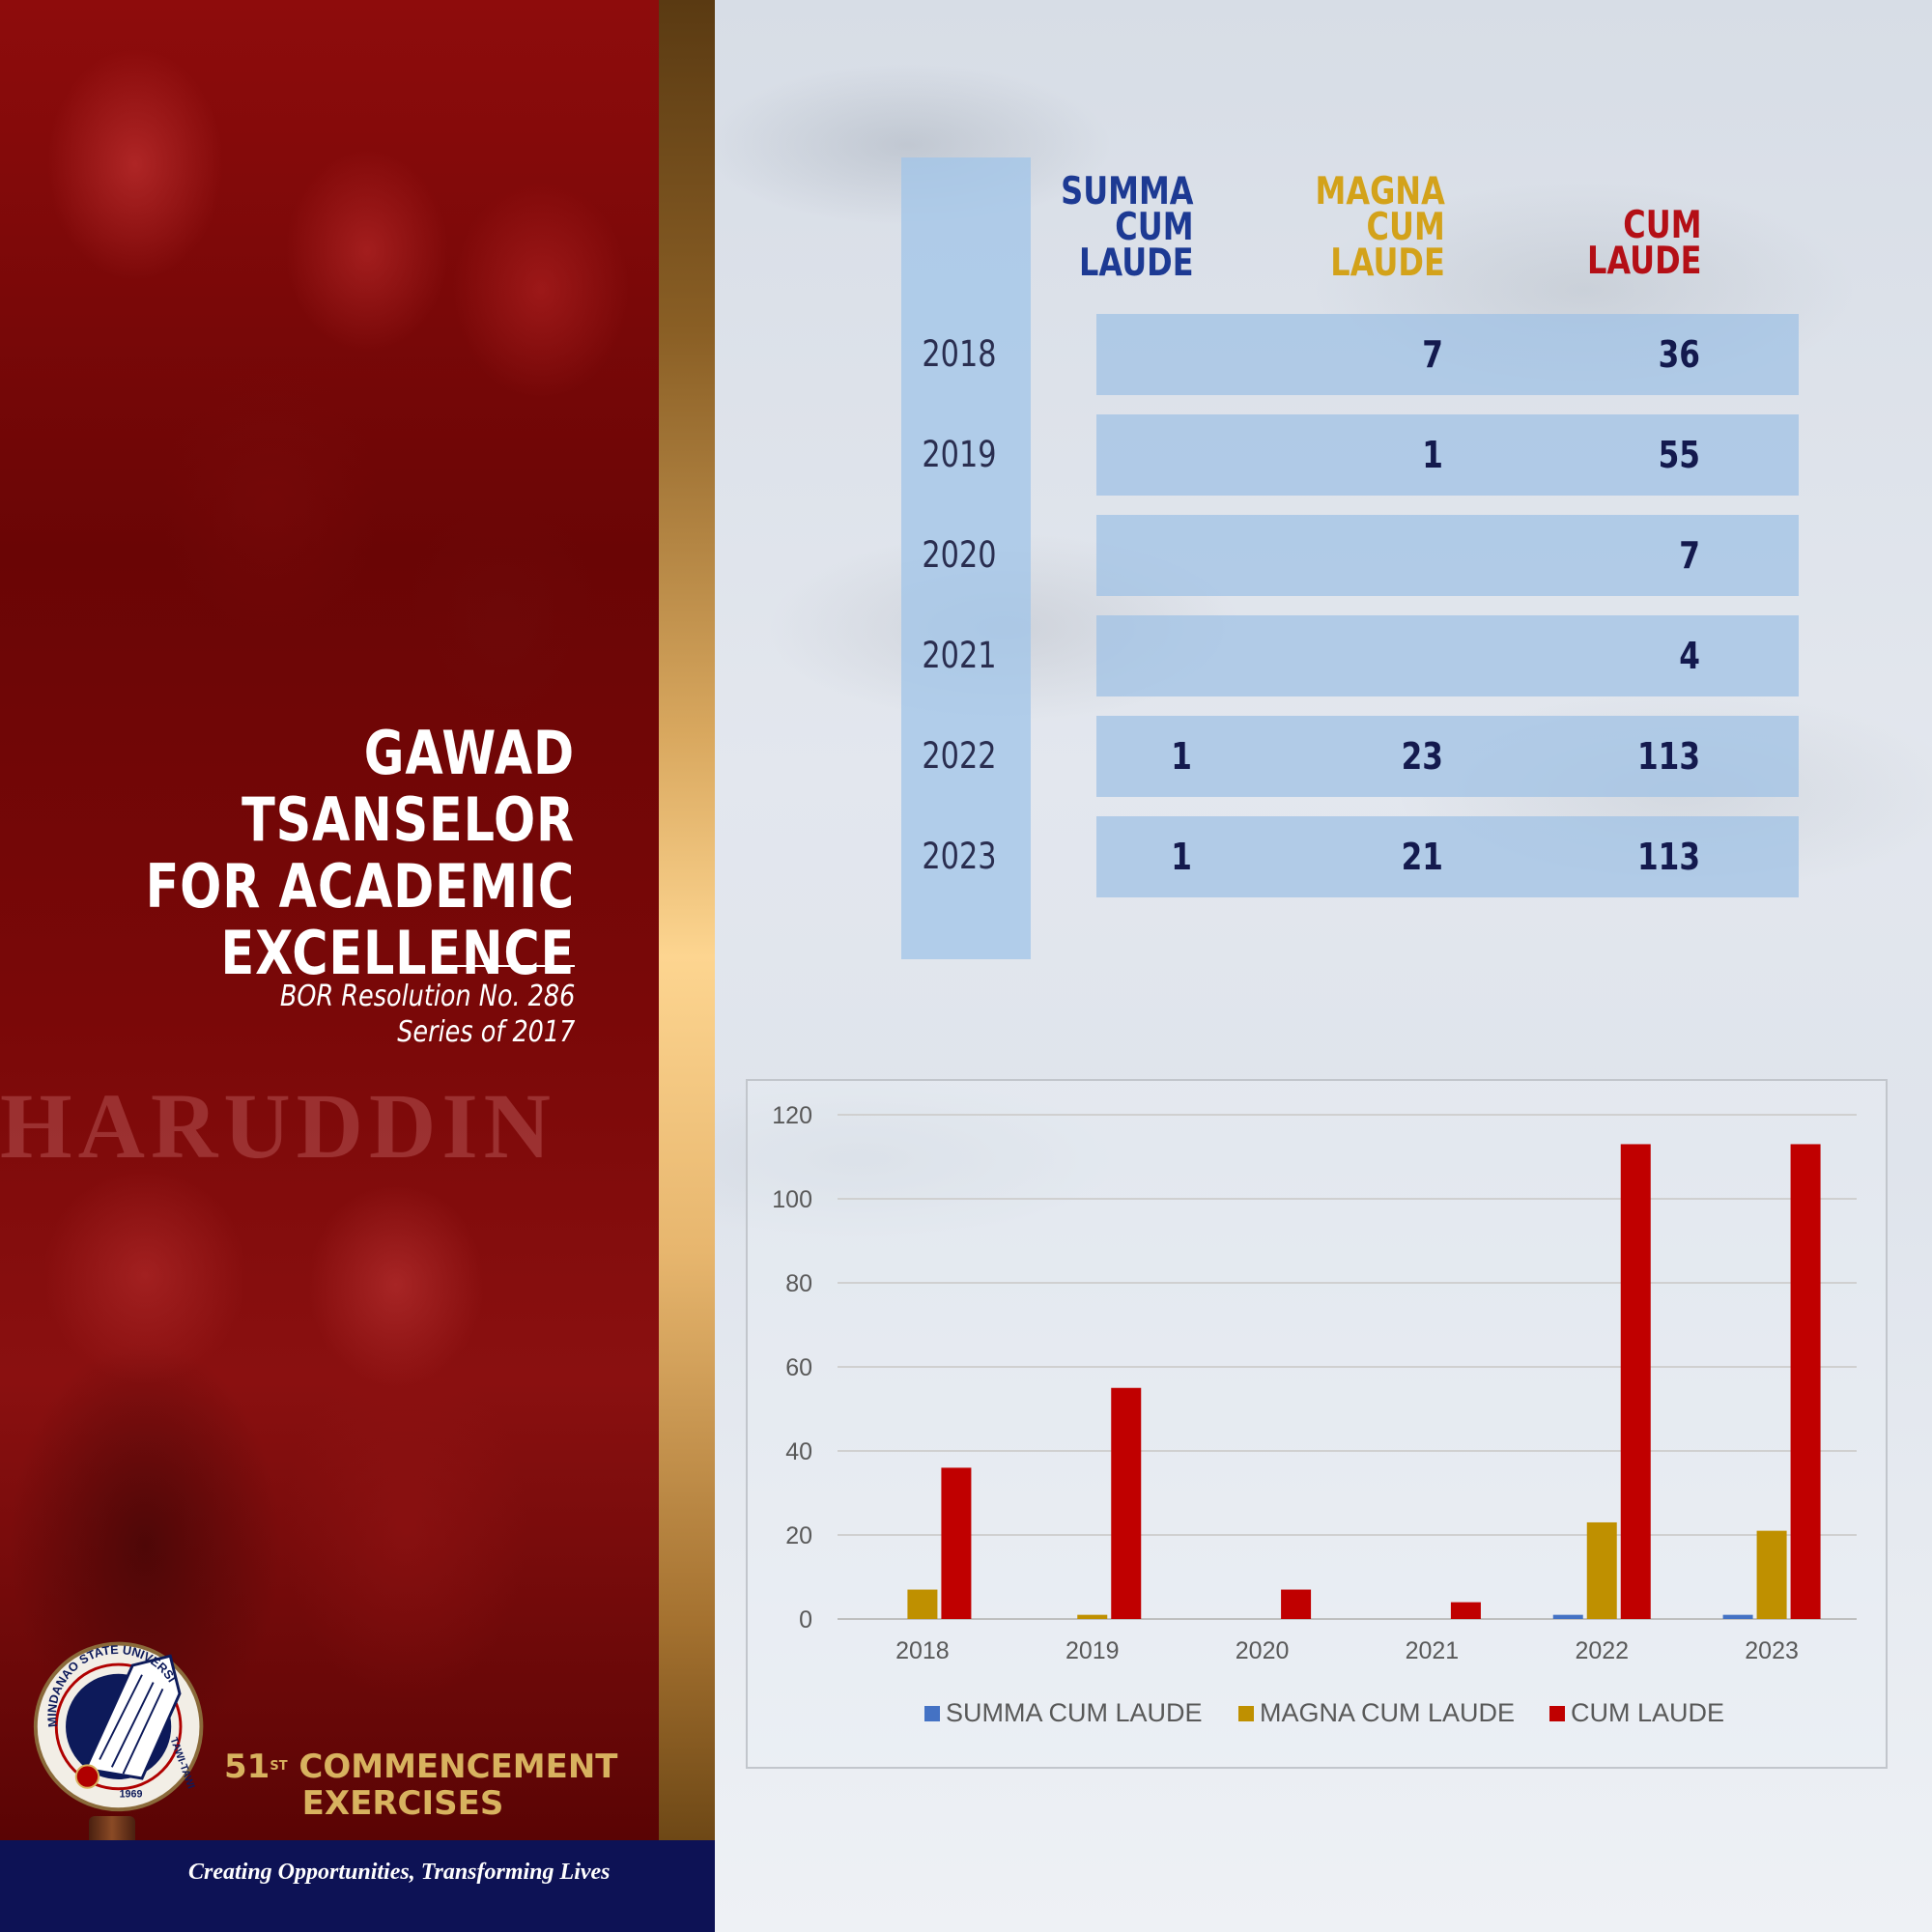 This screenshot has width=1932, height=1932. I want to click on commencement-suffix: ST, so click(279, 1766).